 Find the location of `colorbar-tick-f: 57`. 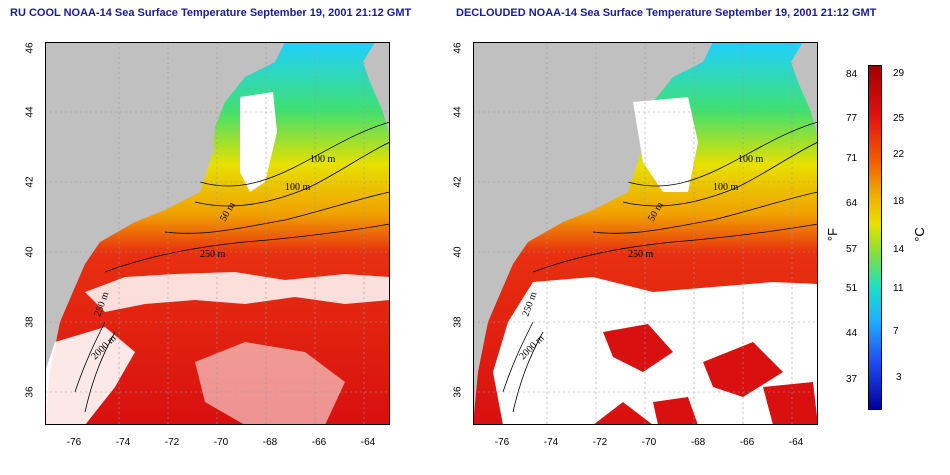

colorbar-tick-f: 57 is located at coordinates (852, 249).